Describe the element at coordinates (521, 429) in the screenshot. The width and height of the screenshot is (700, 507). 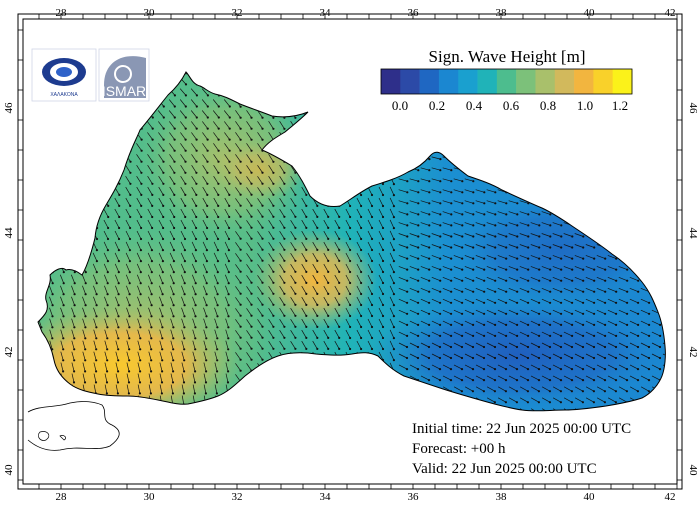
I see `initial-time: Initial time: 22 Jun 2025 00:00 UTC` at that location.